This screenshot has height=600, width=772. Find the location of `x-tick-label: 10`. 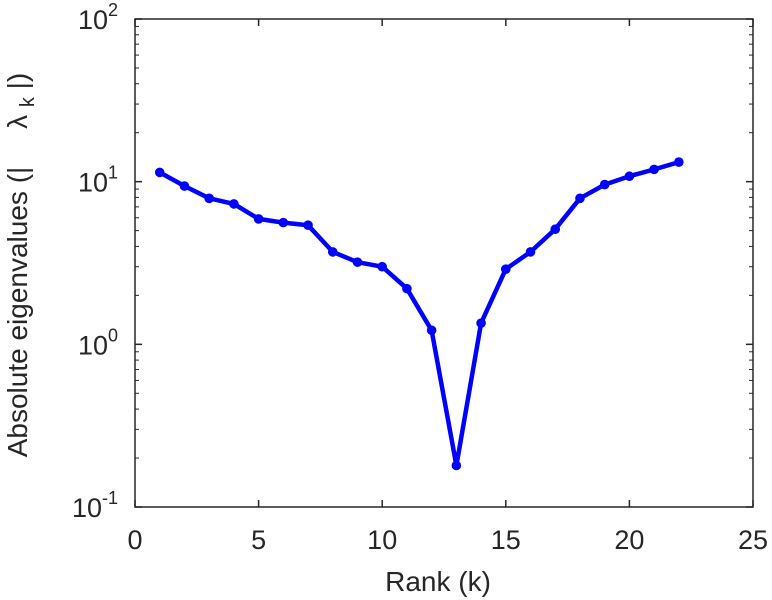

x-tick-label: 10 is located at coordinates (382, 540).